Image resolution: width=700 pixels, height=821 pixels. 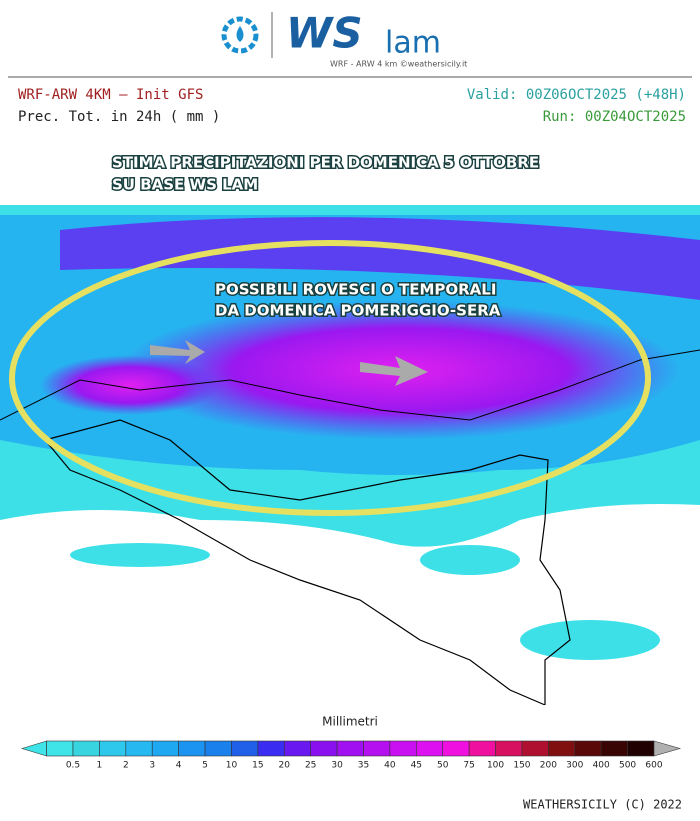 I want to click on colorbar-tick-label: 2, so click(x=126, y=766).